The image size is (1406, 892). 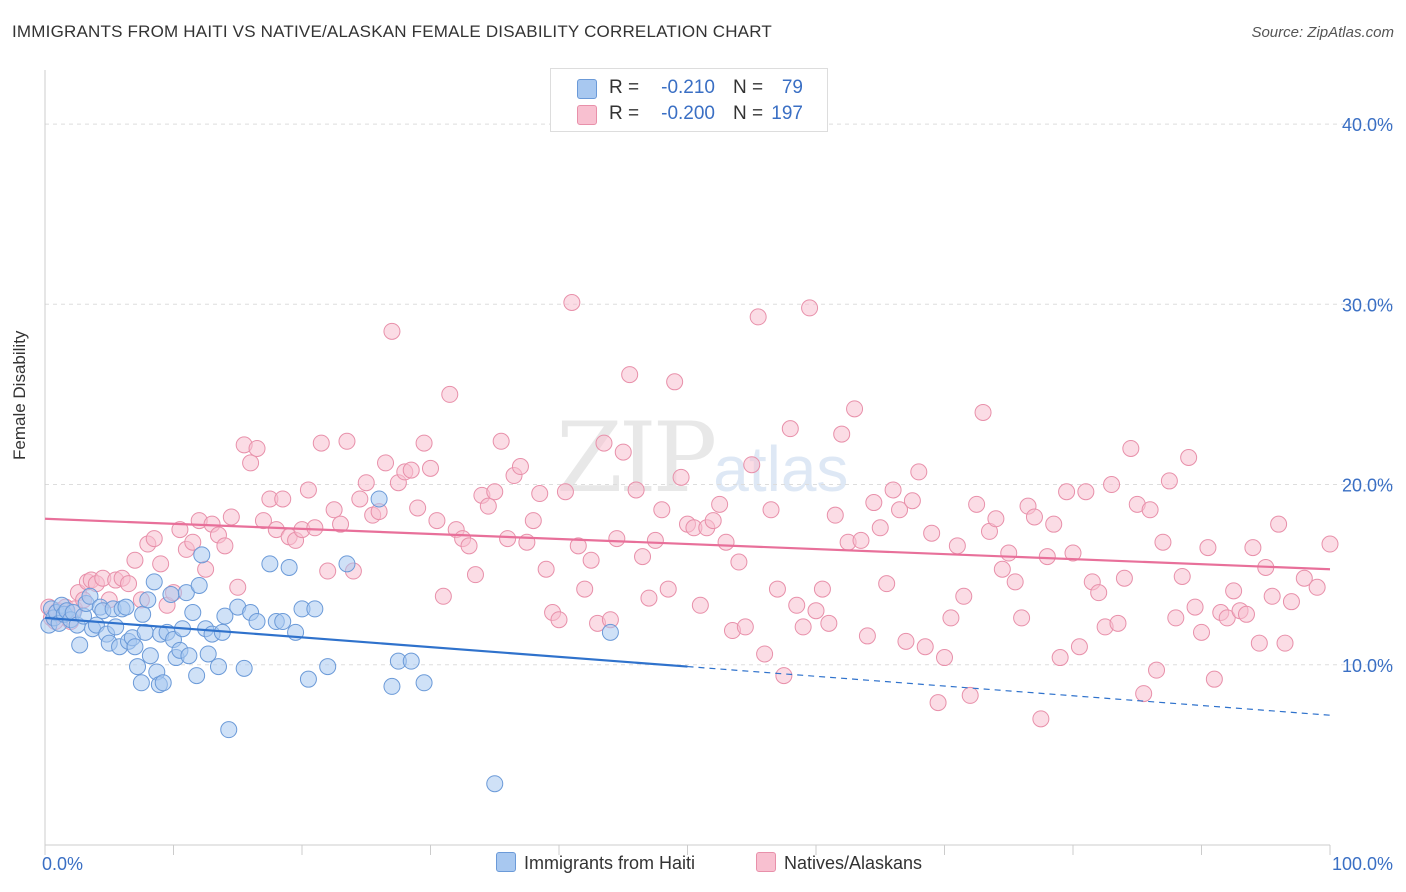 What do you see at coordinates (748, 113) in the screenshot?
I see `legend-n-label: N =` at bounding box center [748, 113].